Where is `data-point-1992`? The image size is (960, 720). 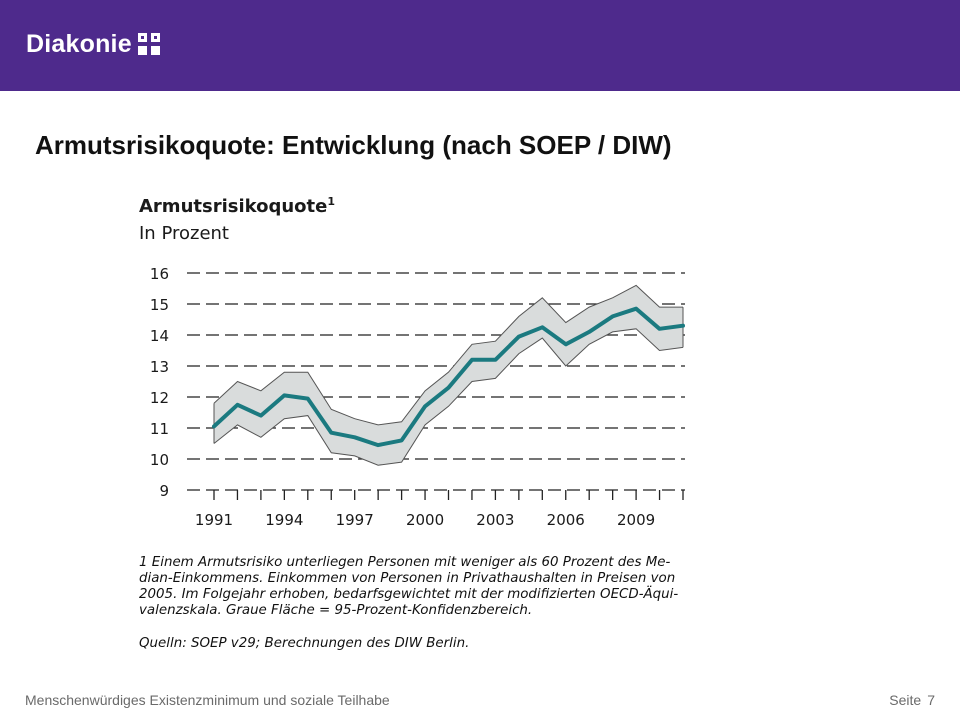
data-point-1992 is located at coordinates (237, 405).